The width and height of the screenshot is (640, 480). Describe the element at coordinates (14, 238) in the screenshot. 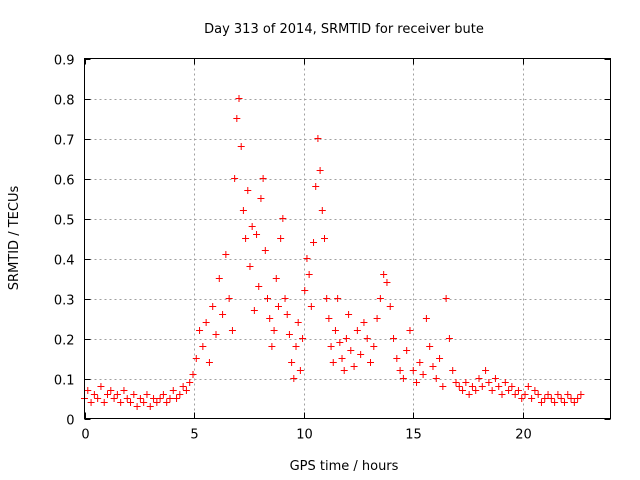

I see `y-axis-label: SRMTID / TECUs` at that location.